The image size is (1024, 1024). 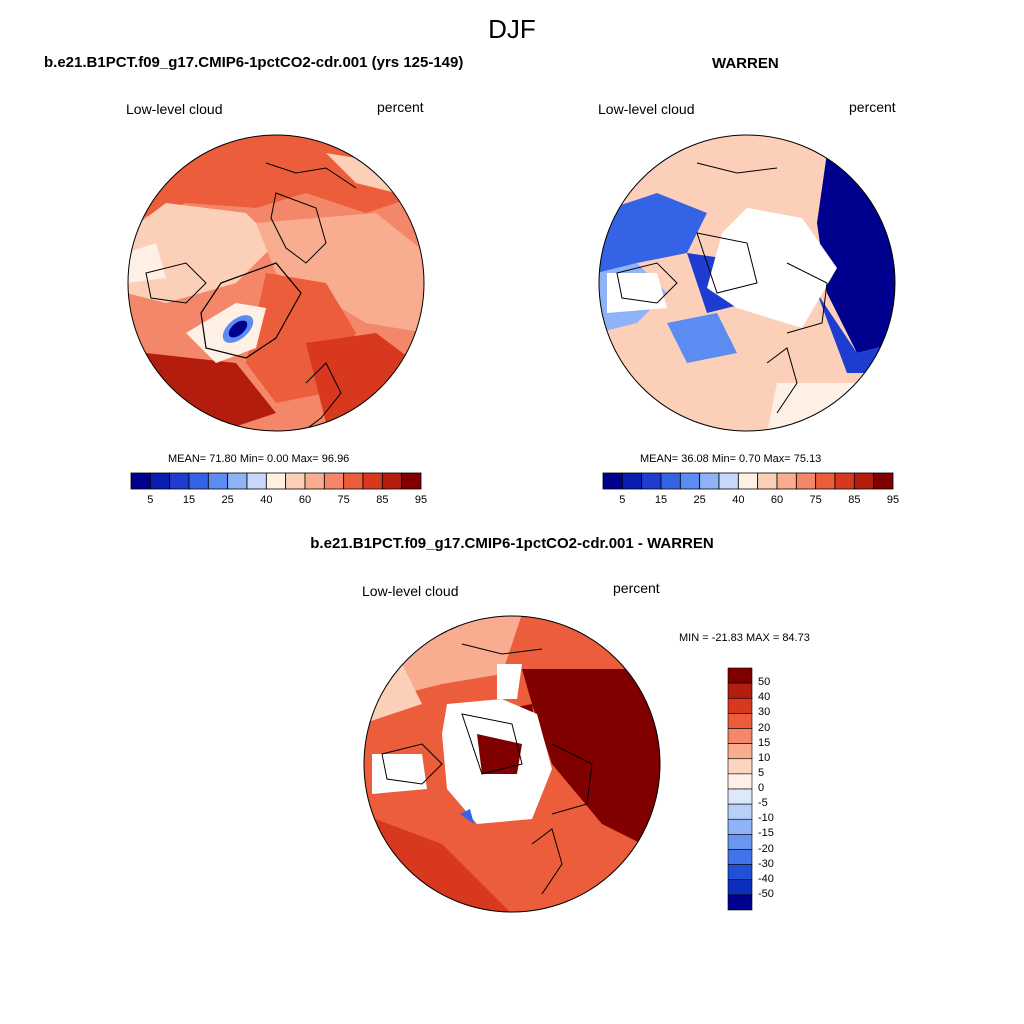 What do you see at coordinates (622, 500) in the screenshot?
I see `panel-2-colorbar-tick-label: 5` at bounding box center [622, 500].